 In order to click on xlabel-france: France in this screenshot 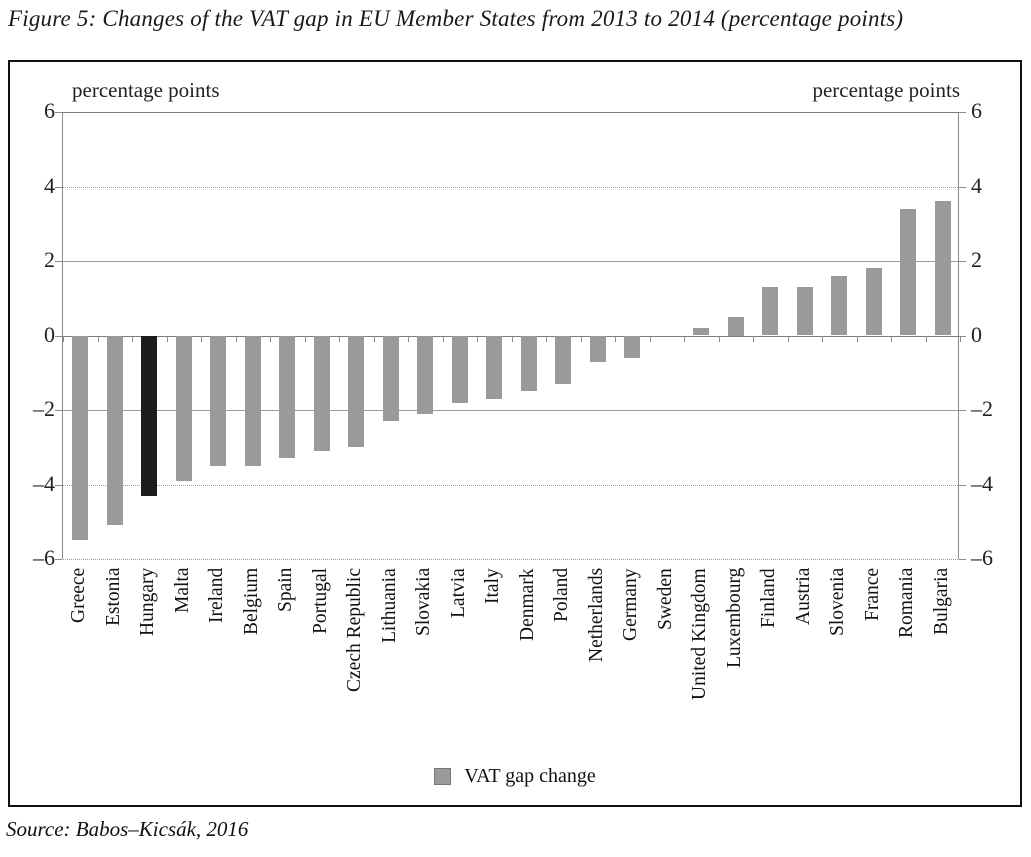, I will do `click(872, 595)`.